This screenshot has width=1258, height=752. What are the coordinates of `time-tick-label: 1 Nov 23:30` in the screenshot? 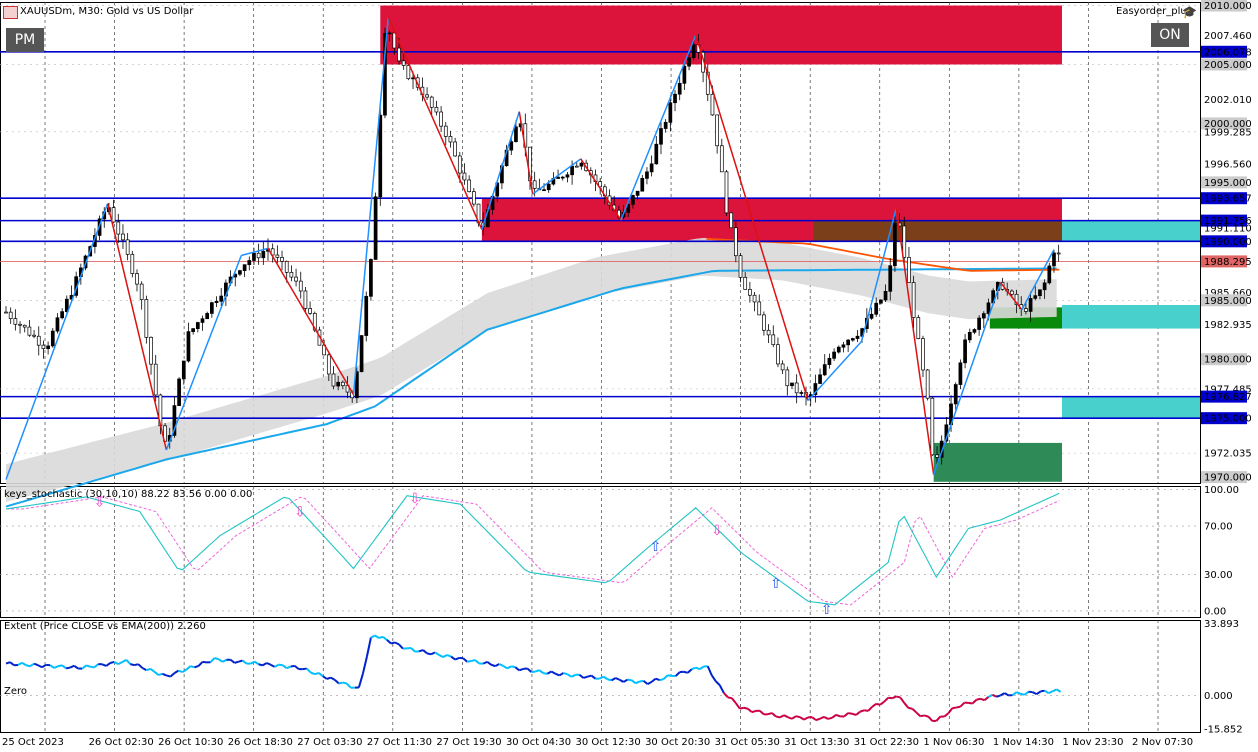 It's located at (1092, 742).